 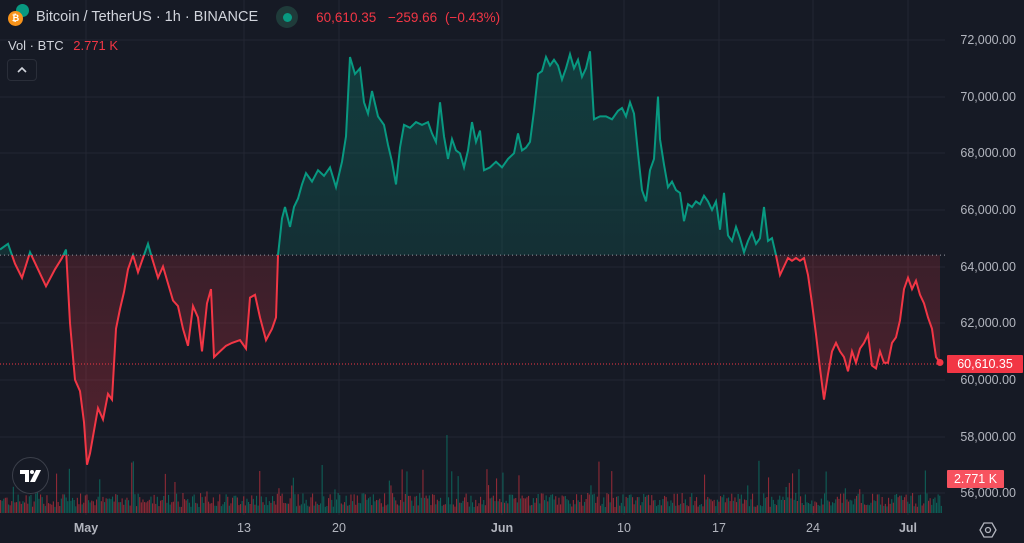 I want to click on price-change: −259.66, so click(x=412, y=17).